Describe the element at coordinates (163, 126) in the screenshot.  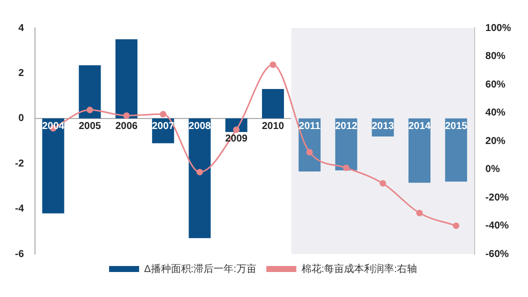
I see `x-tick-label: 2007` at that location.